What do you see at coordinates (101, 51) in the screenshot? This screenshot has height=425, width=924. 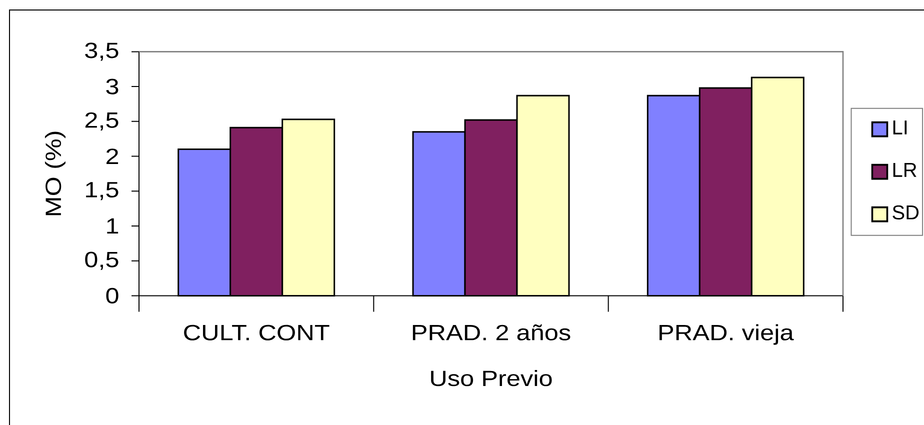 I see `y-tick-label: 3,5` at bounding box center [101, 51].